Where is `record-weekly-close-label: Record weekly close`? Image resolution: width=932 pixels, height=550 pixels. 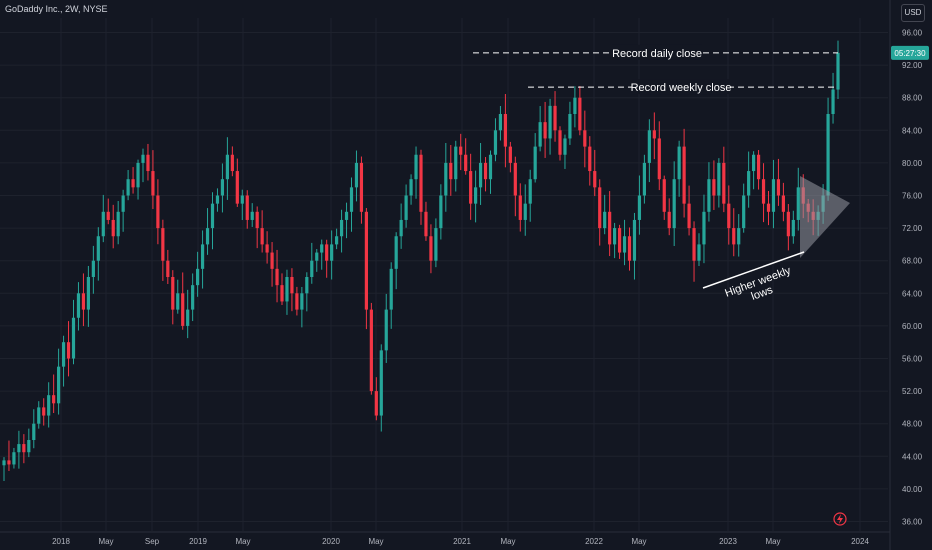 record-weekly-close-label: Record weekly close is located at coordinates (681, 88).